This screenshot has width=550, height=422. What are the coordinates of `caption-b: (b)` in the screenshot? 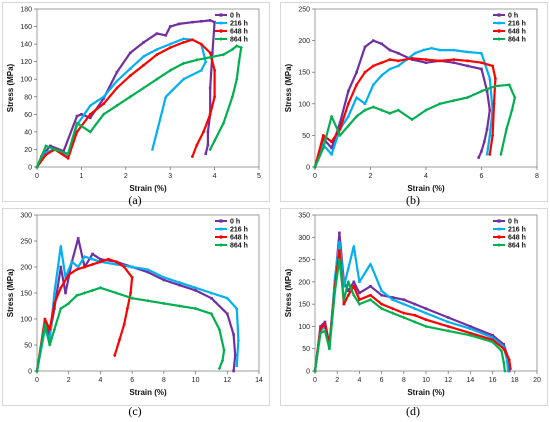 It's located at (413, 200).